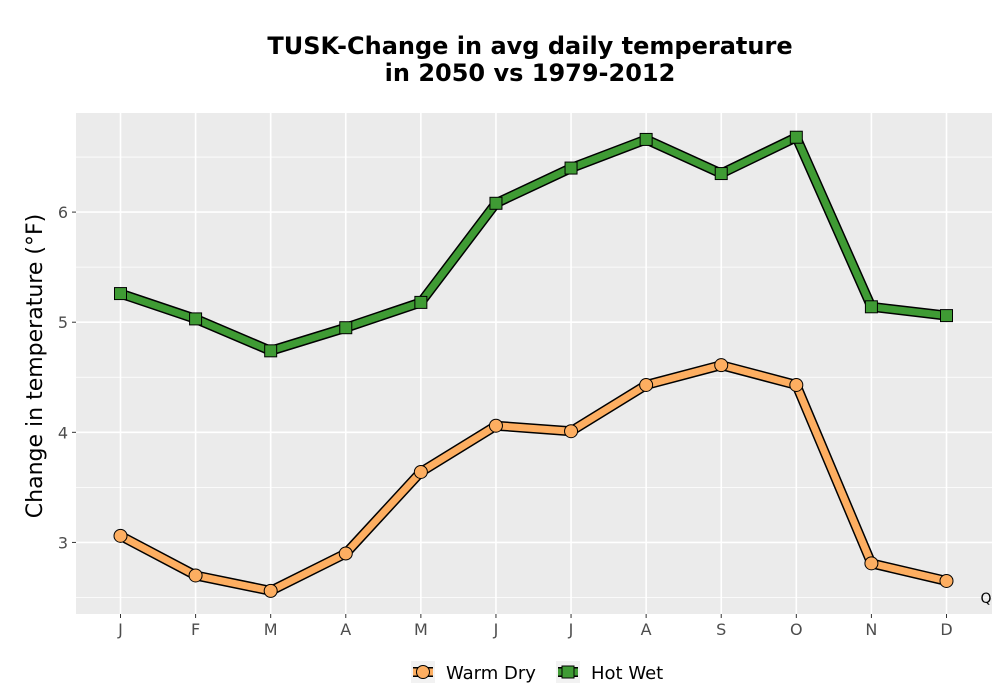  What do you see at coordinates (67, 377) in the screenshot?
I see `y-axis-ticks: 3 4 5 6` at bounding box center [67, 377].